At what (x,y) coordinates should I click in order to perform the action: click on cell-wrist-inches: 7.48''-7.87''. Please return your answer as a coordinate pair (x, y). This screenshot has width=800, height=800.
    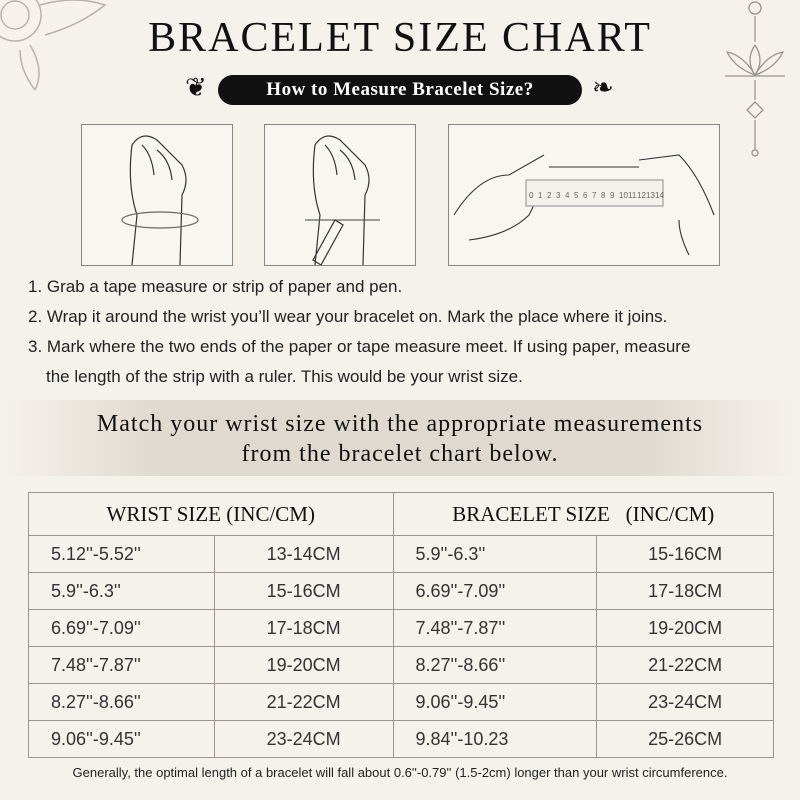
    Looking at the image, I should click on (121, 665).